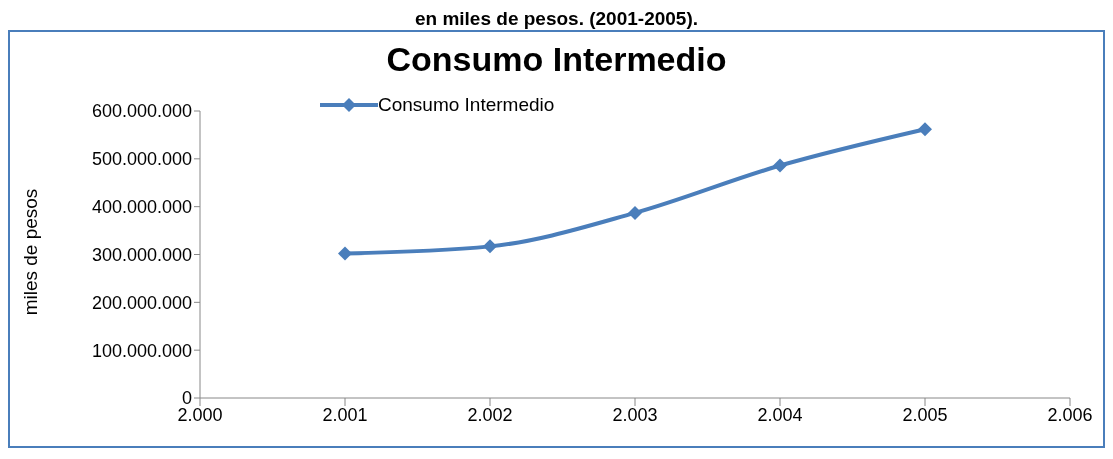 The width and height of the screenshot is (1113, 459). I want to click on chart-title: Consumo Intermedio, so click(556, 59).